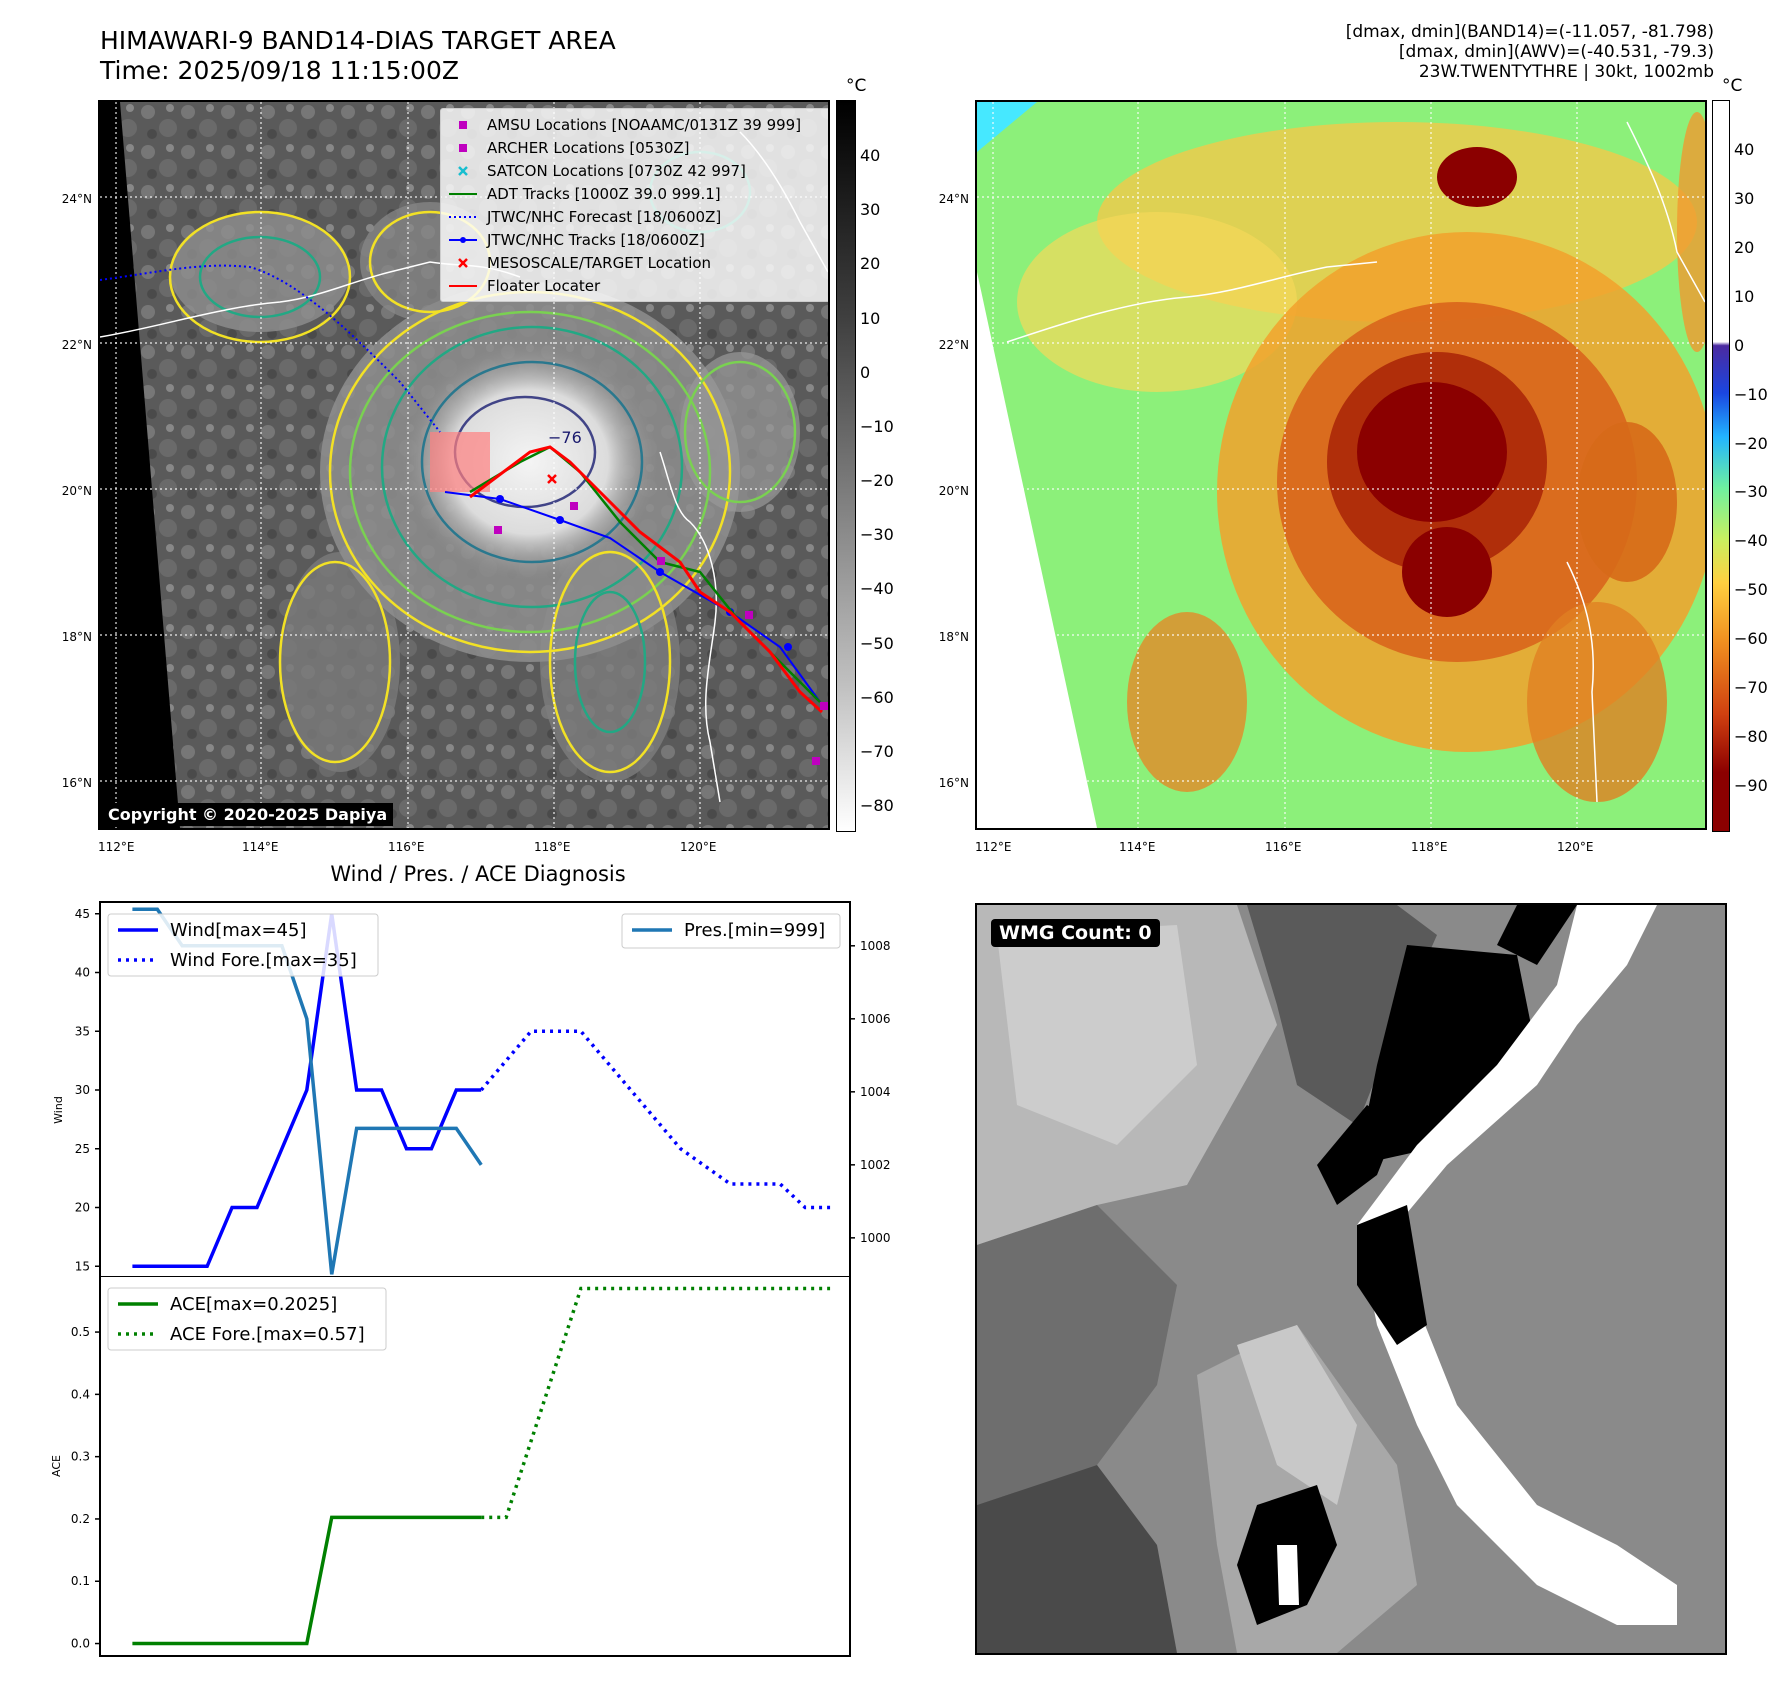 This screenshot has width=1792, height=1690. What do you see at coordinates (945, 465) in the screenshot?
I see `awv-map-lat-ticks: 24°N 22°N 20°N 18°N 16°N` at bounding box center [945, 465].